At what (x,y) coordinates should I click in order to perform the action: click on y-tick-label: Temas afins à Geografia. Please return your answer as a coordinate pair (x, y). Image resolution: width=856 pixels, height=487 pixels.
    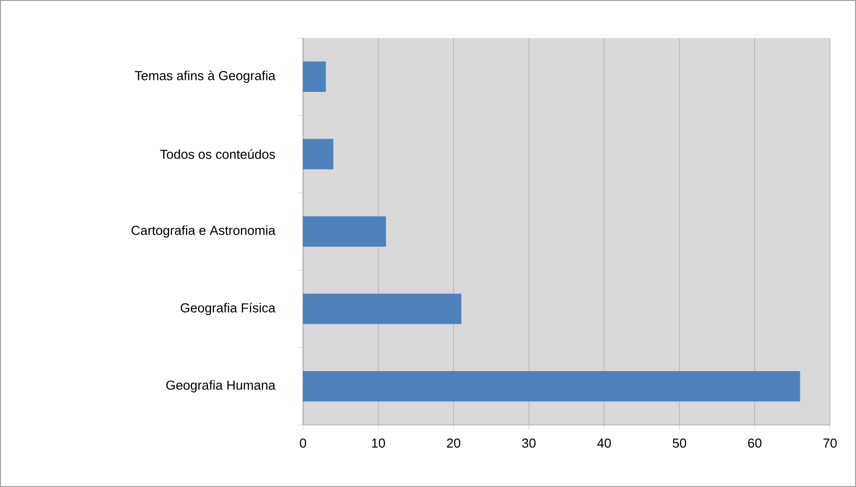
    Looking at the image, I should click on (205, 76).